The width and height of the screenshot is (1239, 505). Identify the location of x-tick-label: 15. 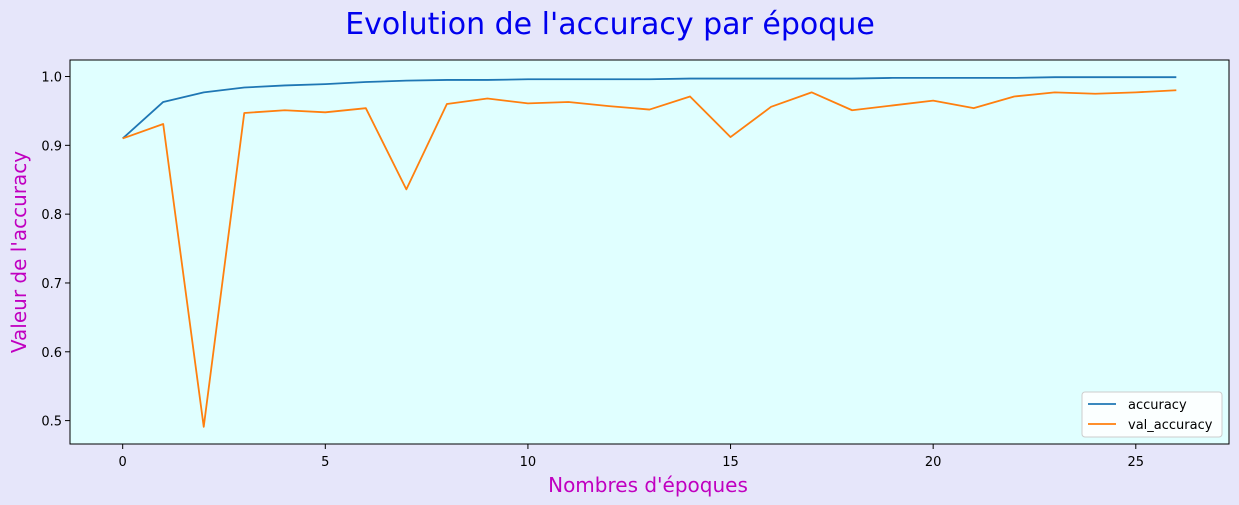
(730, 462).